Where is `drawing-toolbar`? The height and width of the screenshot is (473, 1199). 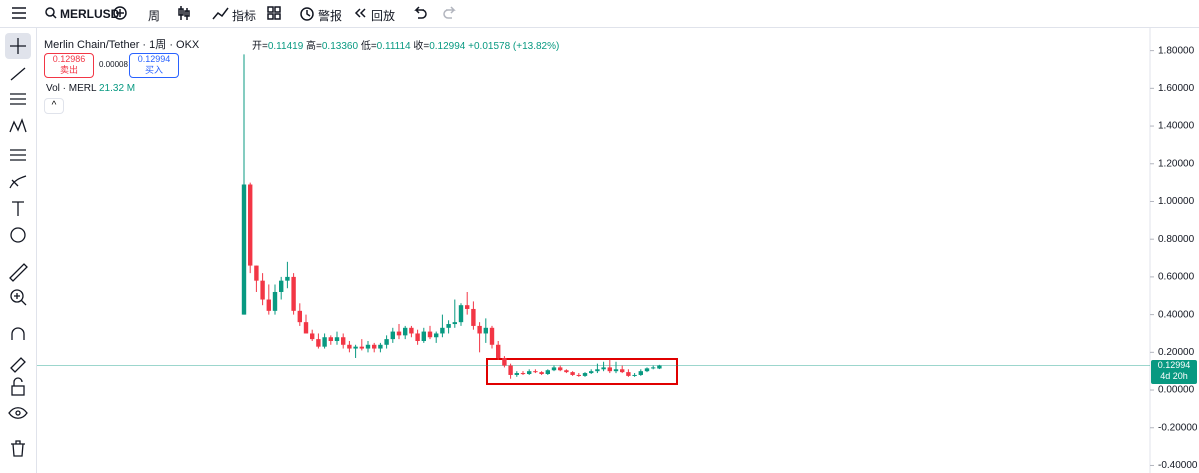 drawing-toolbar is located at coordinates (18, 250).